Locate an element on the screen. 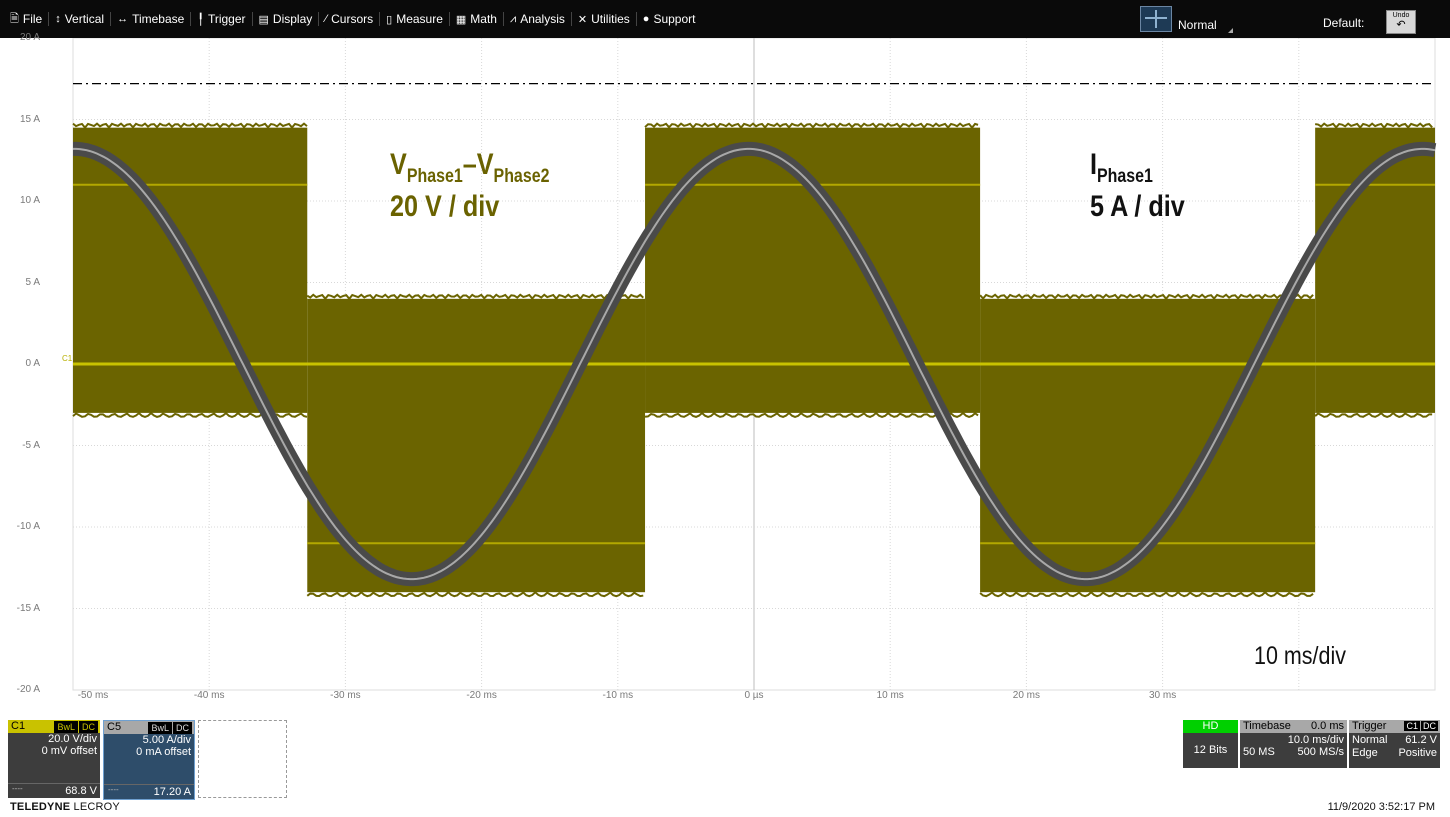 This screenshot has height=817, width=1450. hd-label: HD is located at coordinates (1210, 726).